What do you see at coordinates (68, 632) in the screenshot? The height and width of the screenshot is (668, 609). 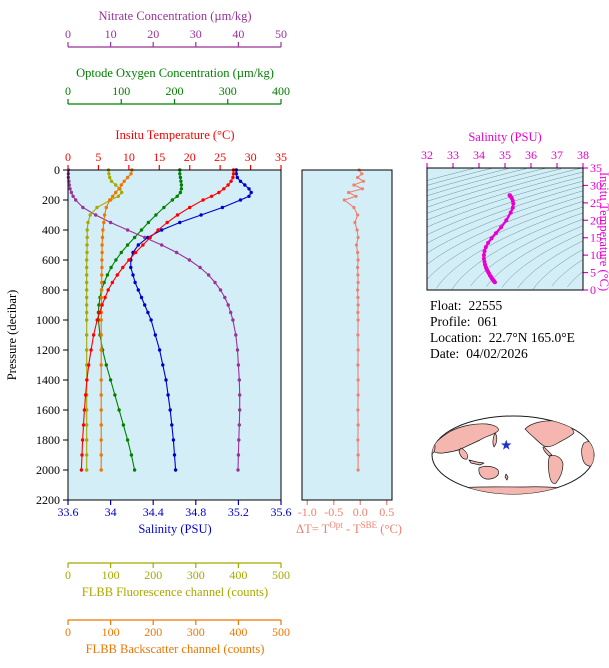 I see `backscatter-tick-label: 0` at bounding box center [68, 632].